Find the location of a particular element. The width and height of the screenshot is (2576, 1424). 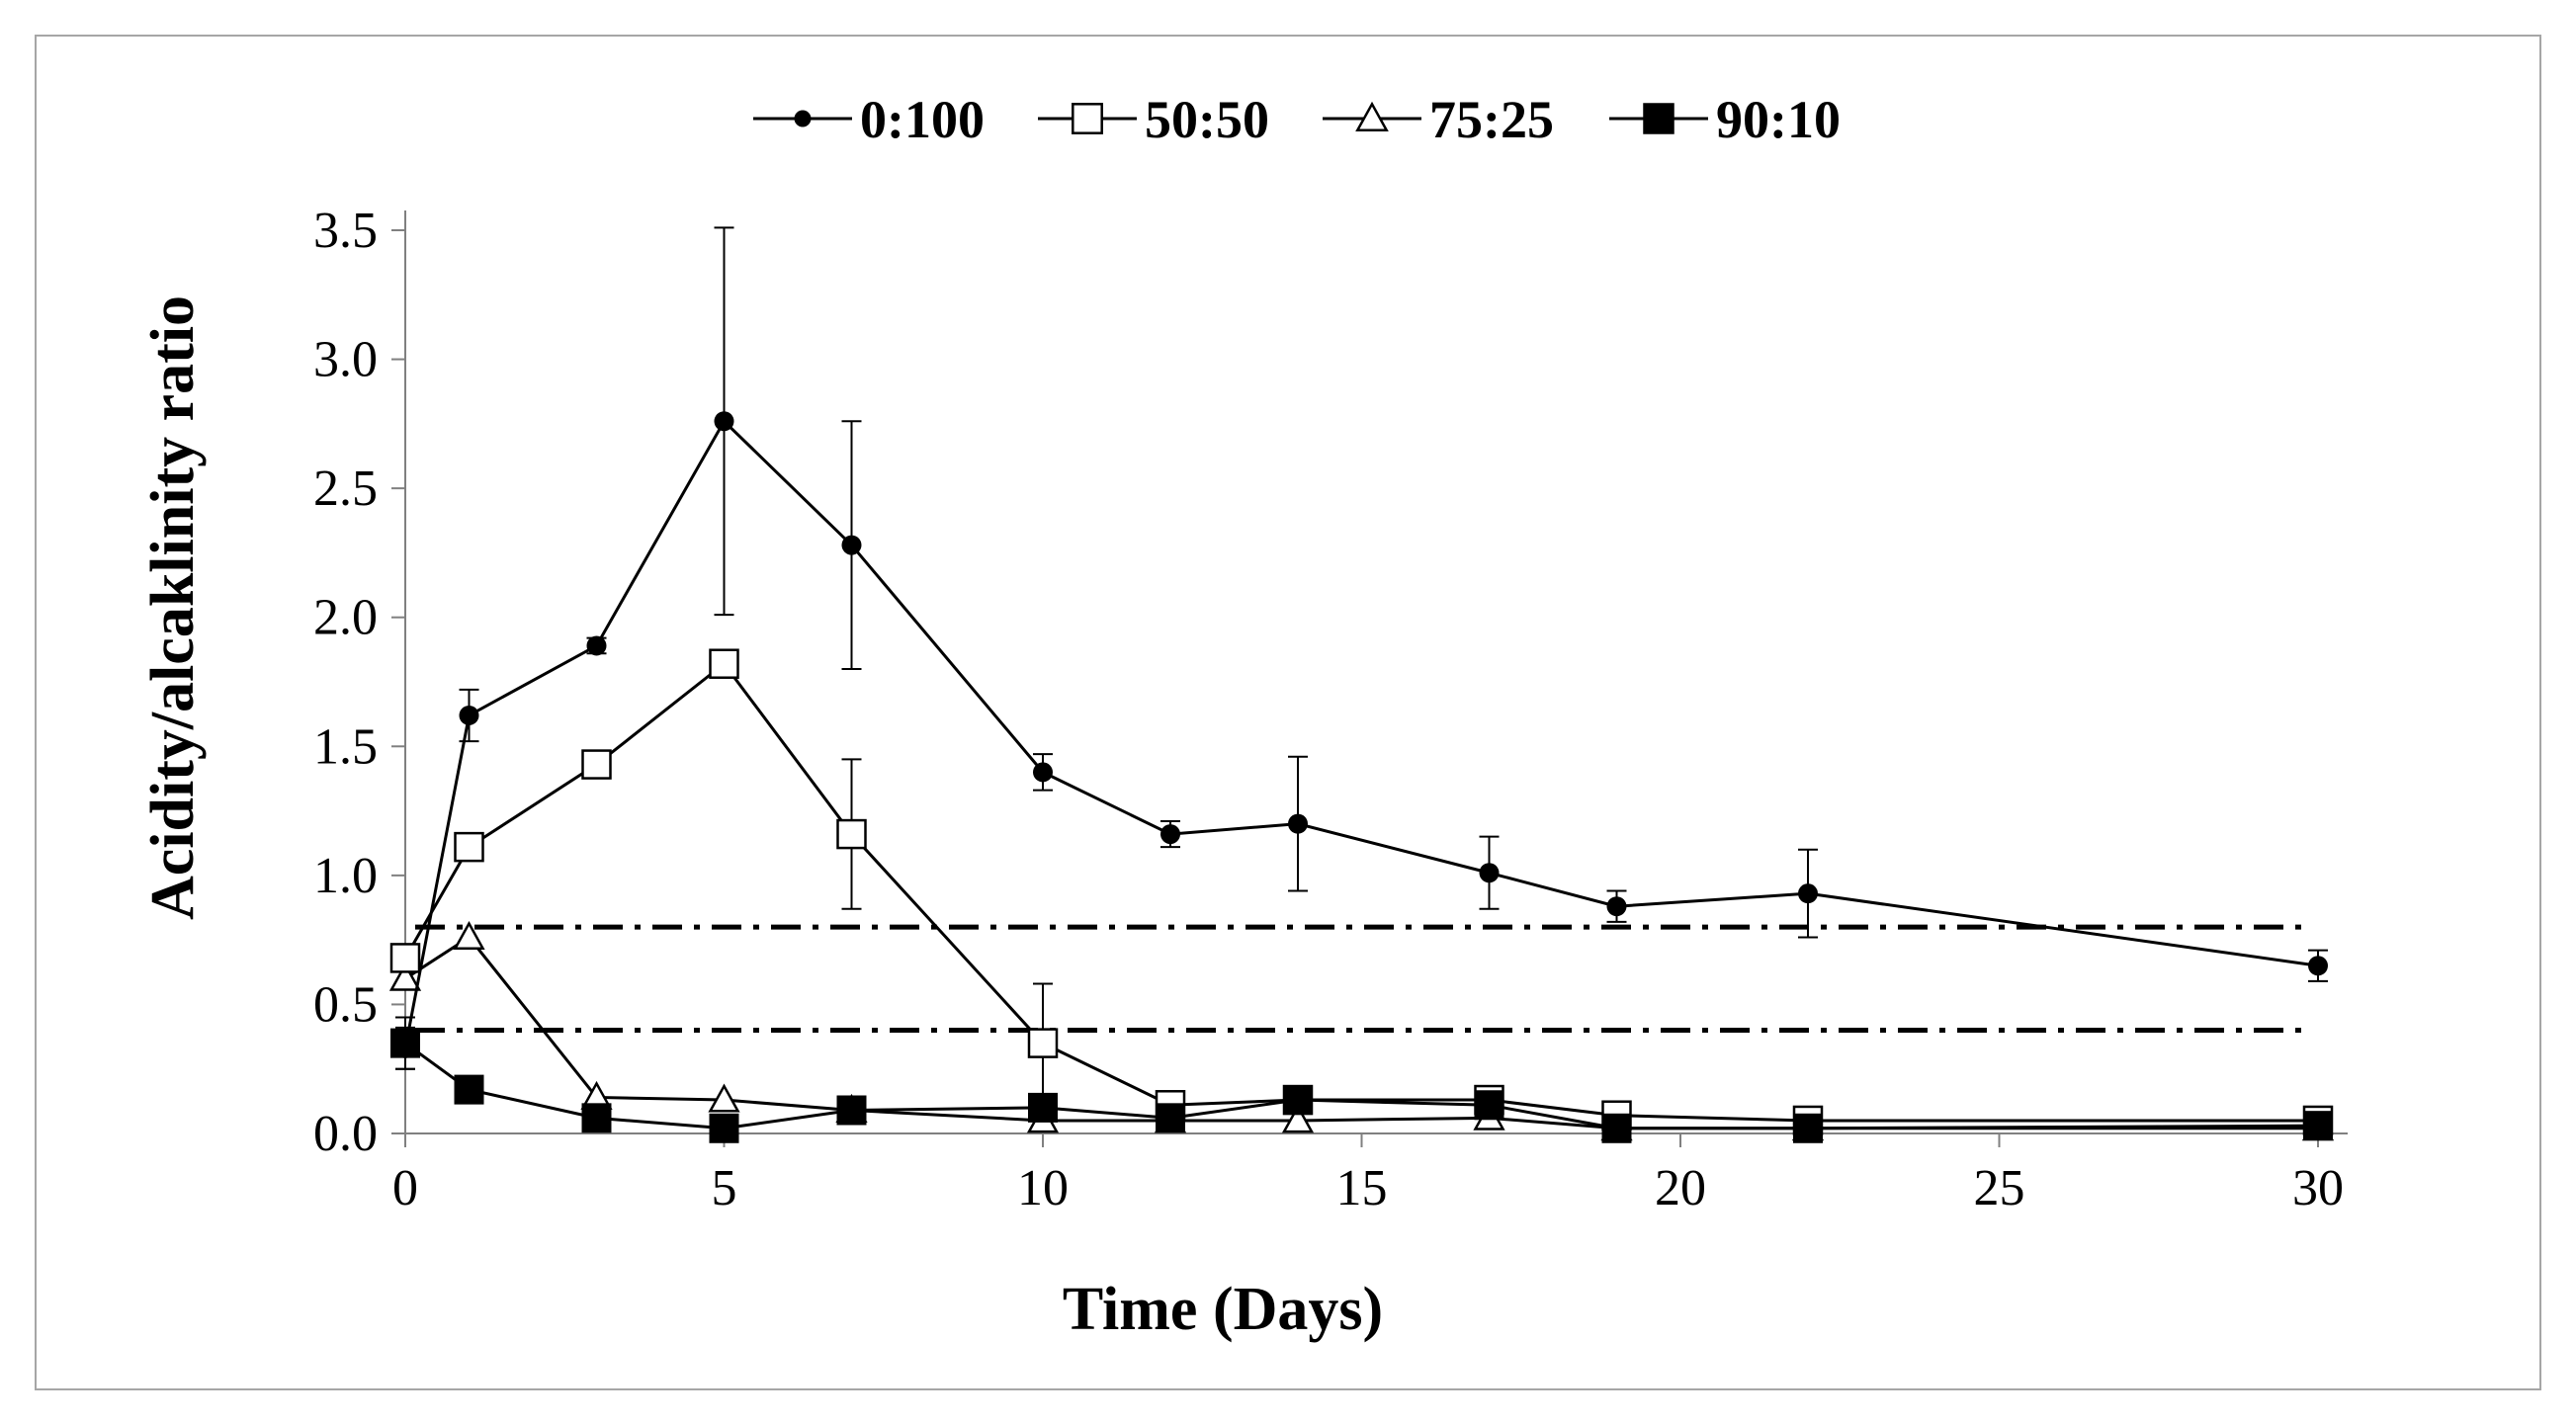

x-tick-label: 0 is located at coordinates (405, 1188).